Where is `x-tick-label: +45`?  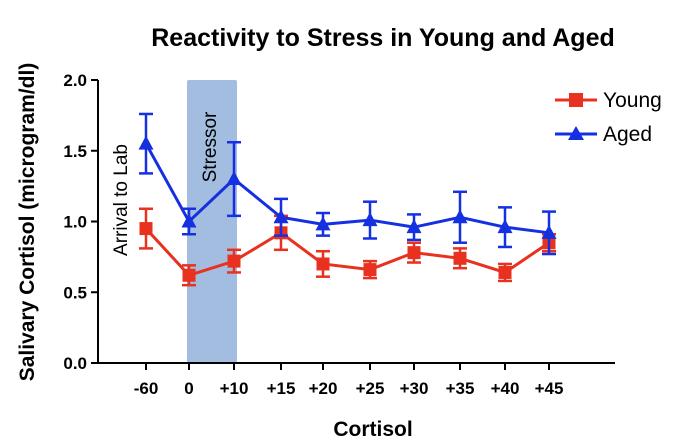 x-tick-label: +45 is located at coordinates (549, 388).